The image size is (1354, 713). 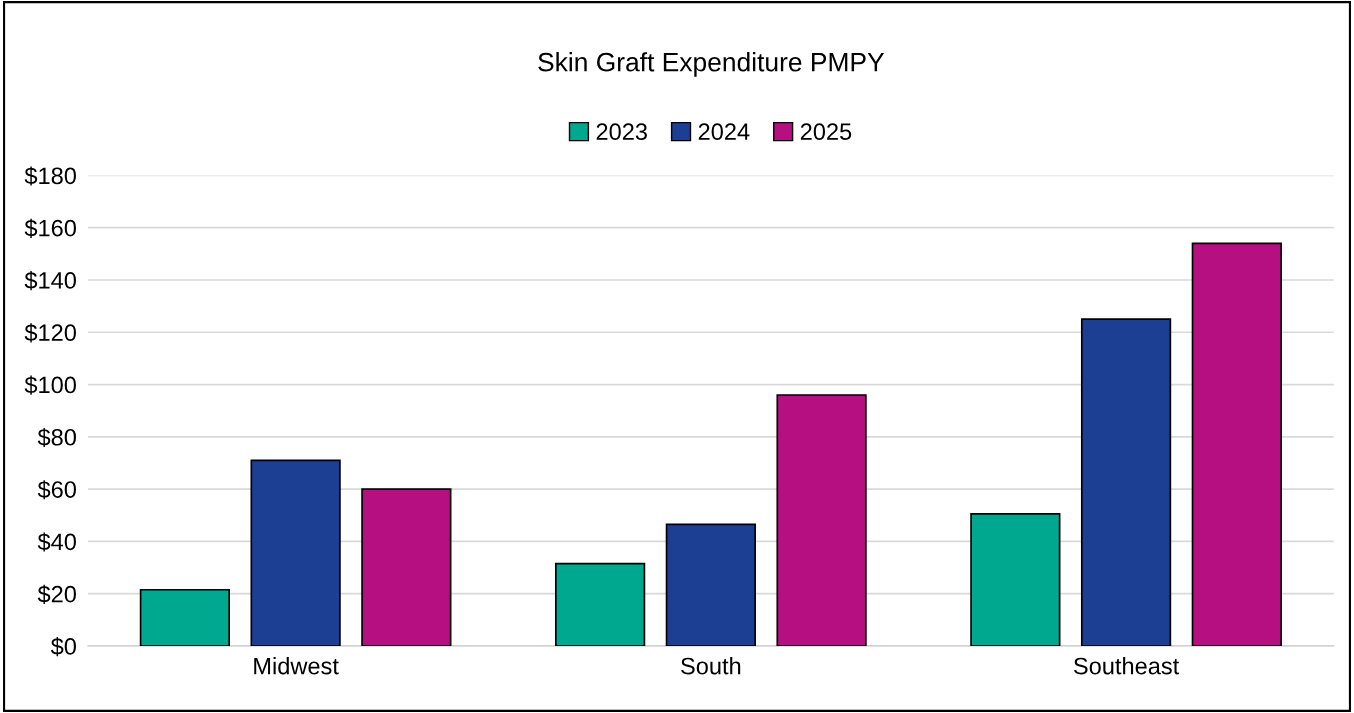 What do you see at coordinates (296, 666) in the screenshot?
I see `x-tick-label: Midwest` at bounding box center [296, 666].